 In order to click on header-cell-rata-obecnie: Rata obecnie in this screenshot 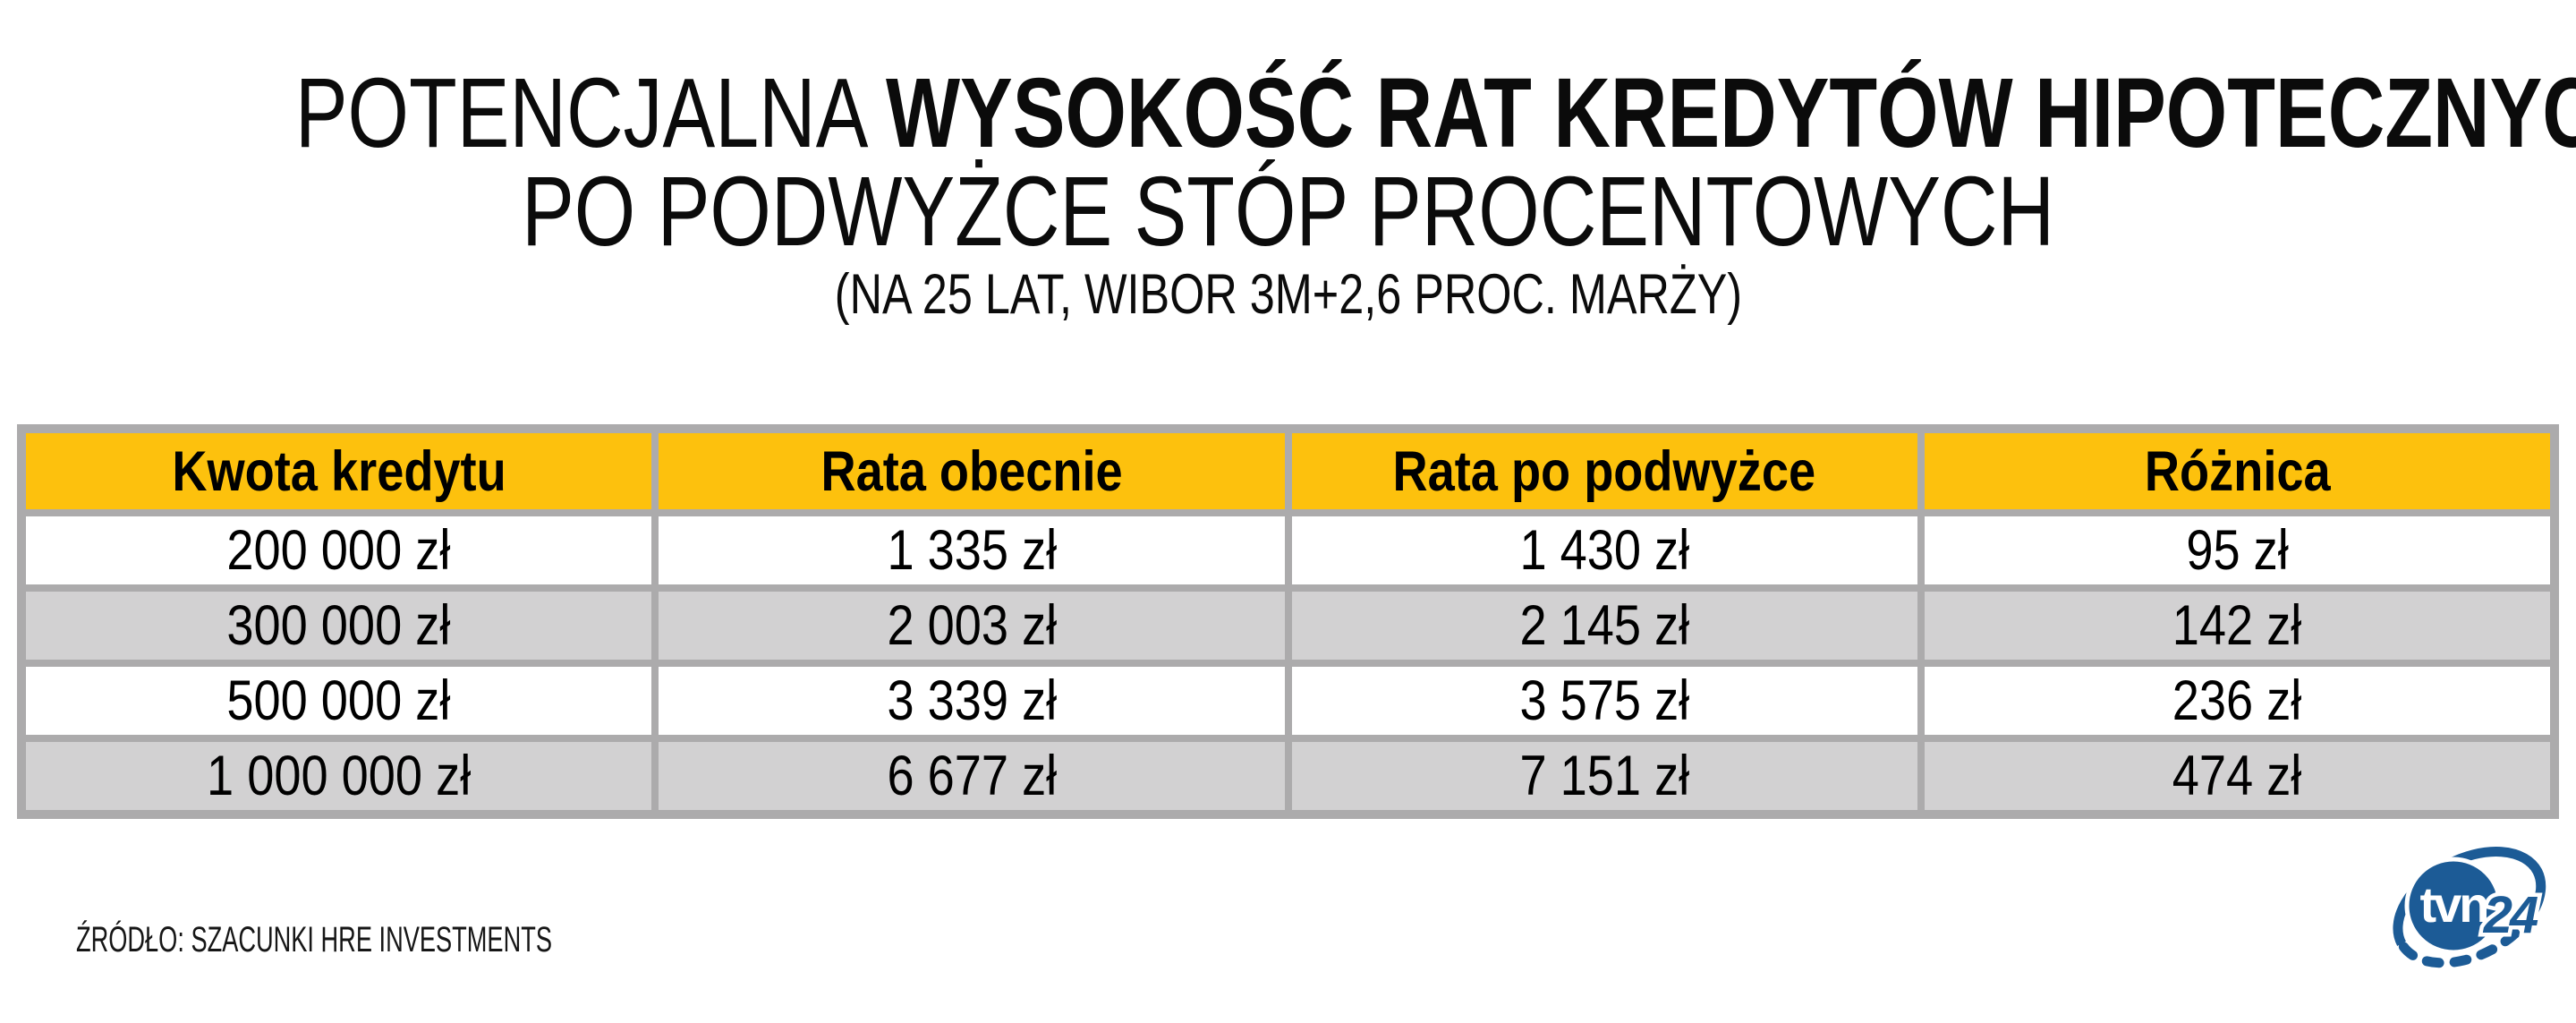, I will do `click(972, 471)`.